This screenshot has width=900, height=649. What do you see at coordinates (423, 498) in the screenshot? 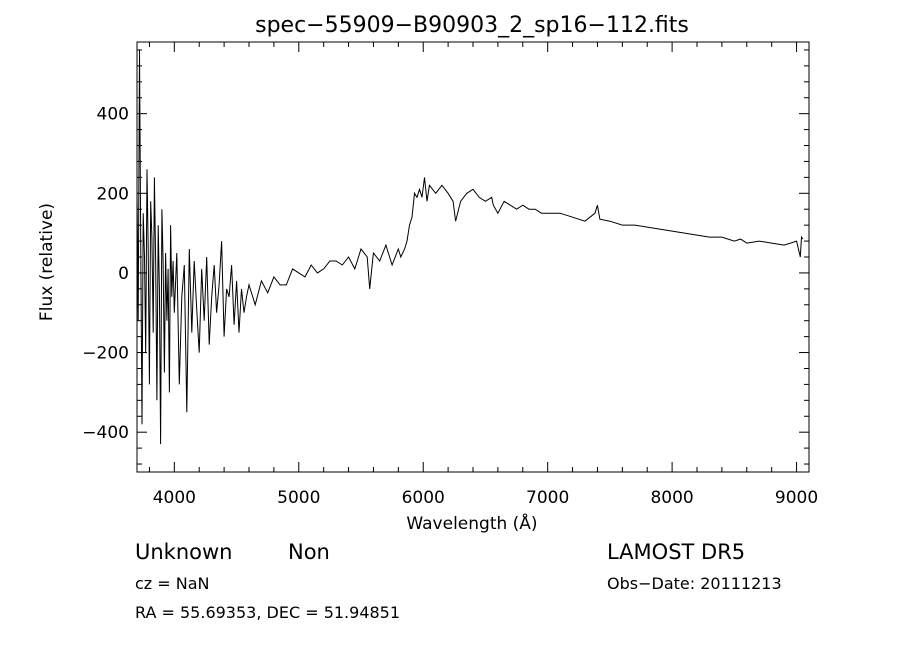
I see `x-tick-label: 6000` at bounding box center [423, 498].